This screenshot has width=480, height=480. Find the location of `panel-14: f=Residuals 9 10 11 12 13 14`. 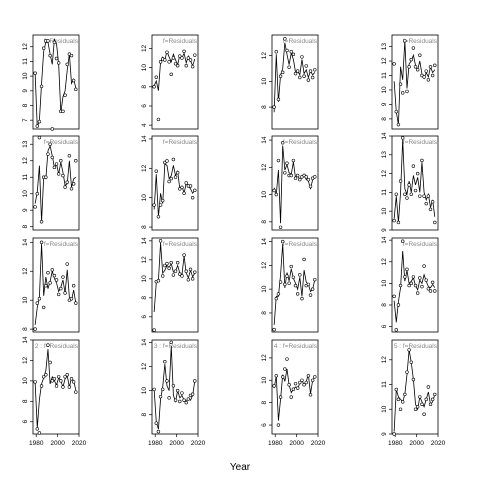

panel-14: f=Residuals 9 10 11 12 13 14 is located at coordinates (410, 182).